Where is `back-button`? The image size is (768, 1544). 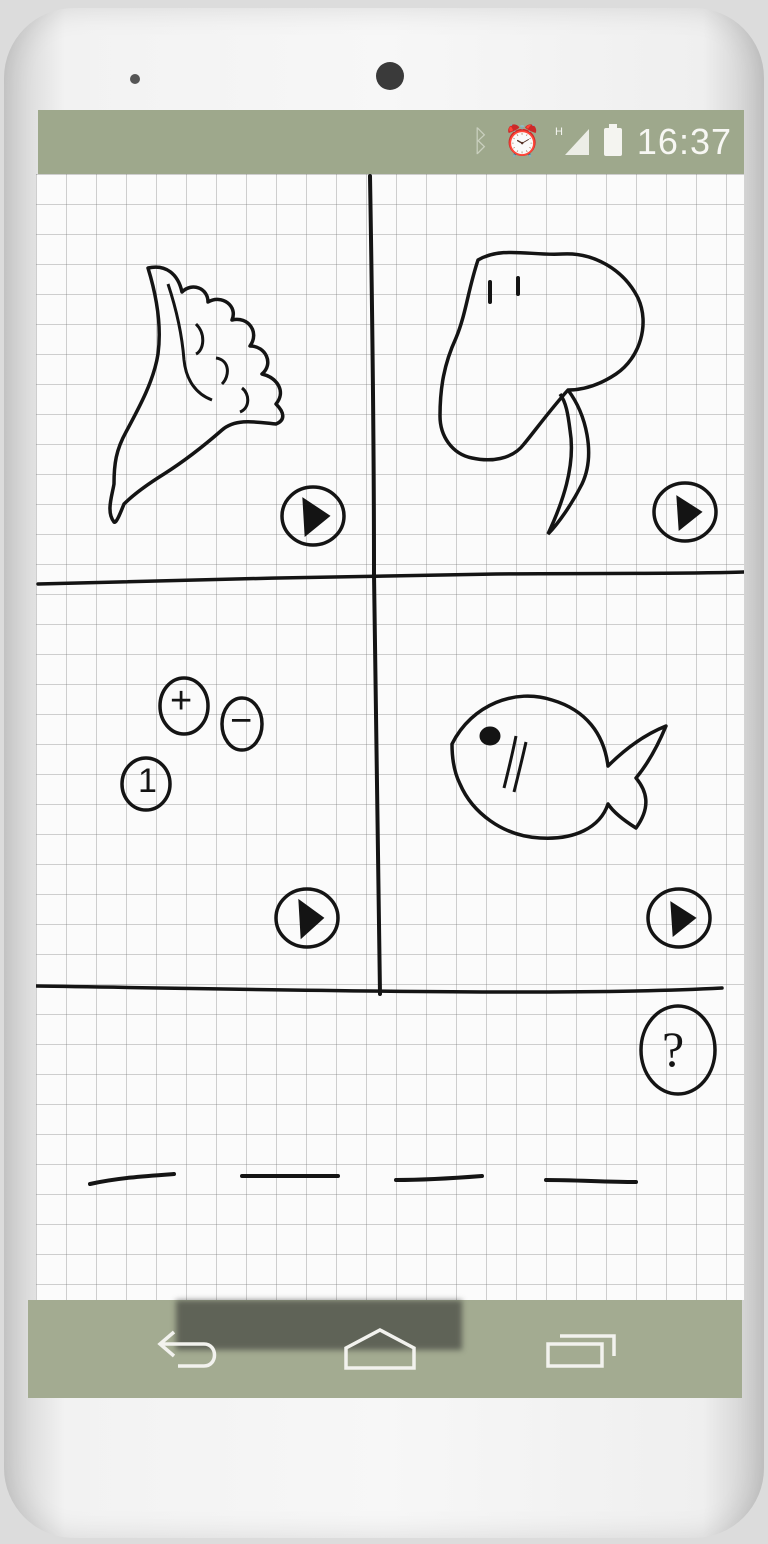 back-button is located at coordinates (193, 1350).